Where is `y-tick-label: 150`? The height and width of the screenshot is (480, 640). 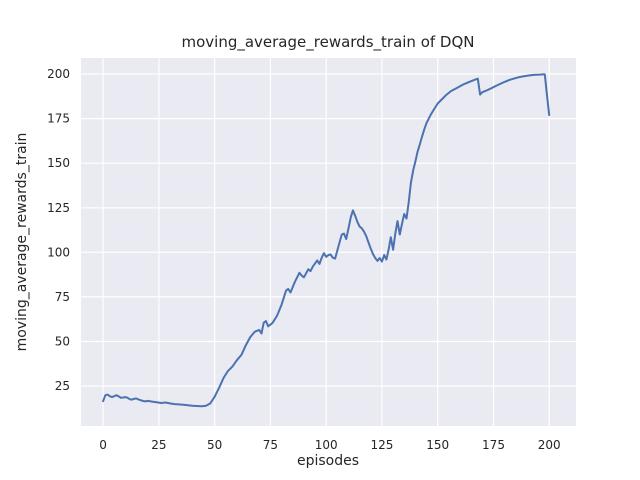 y-tick-label: 150 is located at coordinates (58, 163).